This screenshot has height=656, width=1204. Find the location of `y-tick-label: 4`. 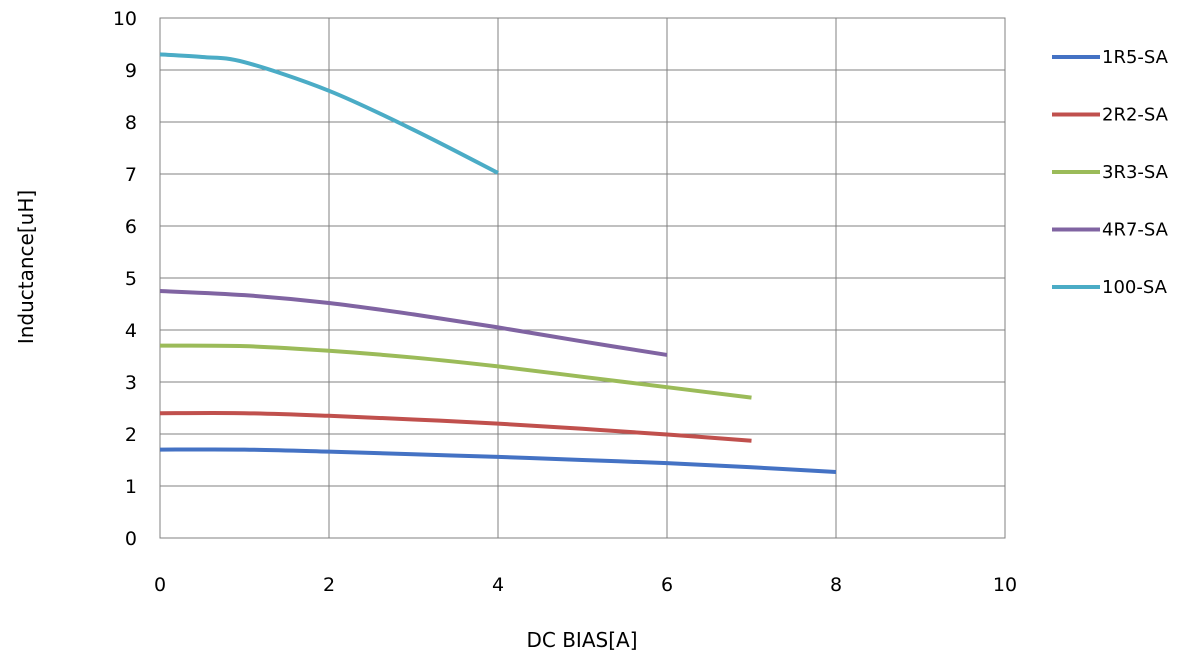

y-tick-label: 4 is located at coordinates (131, 331).